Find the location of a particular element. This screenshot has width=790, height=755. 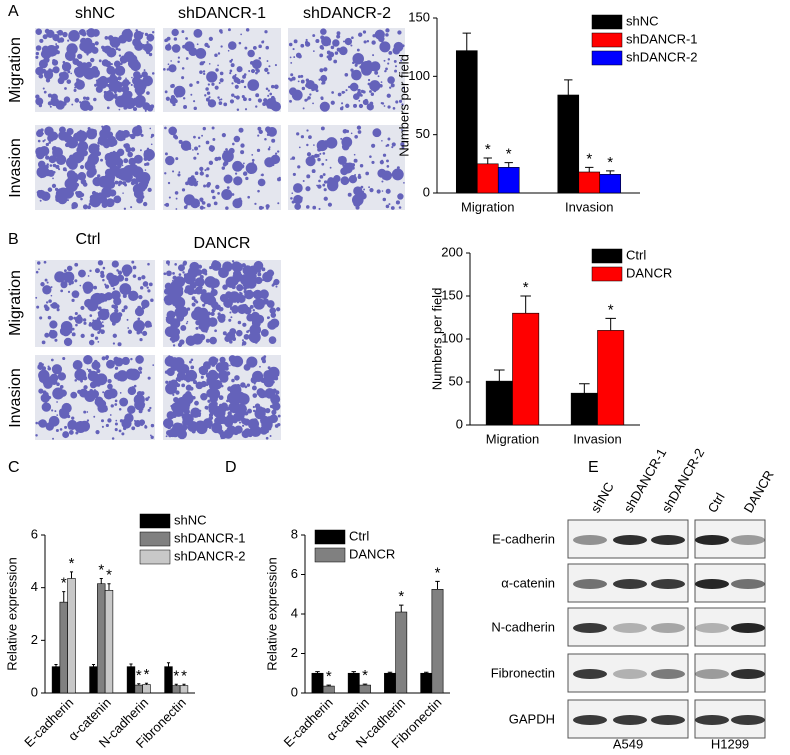

y-tick-label: 150 is located at coordinates (452, 294).